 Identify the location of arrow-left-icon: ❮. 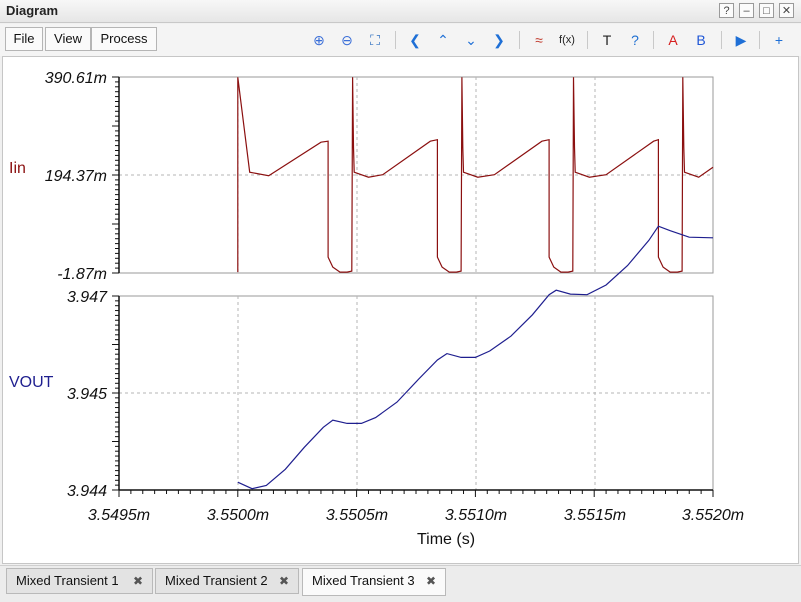
(415, 39).